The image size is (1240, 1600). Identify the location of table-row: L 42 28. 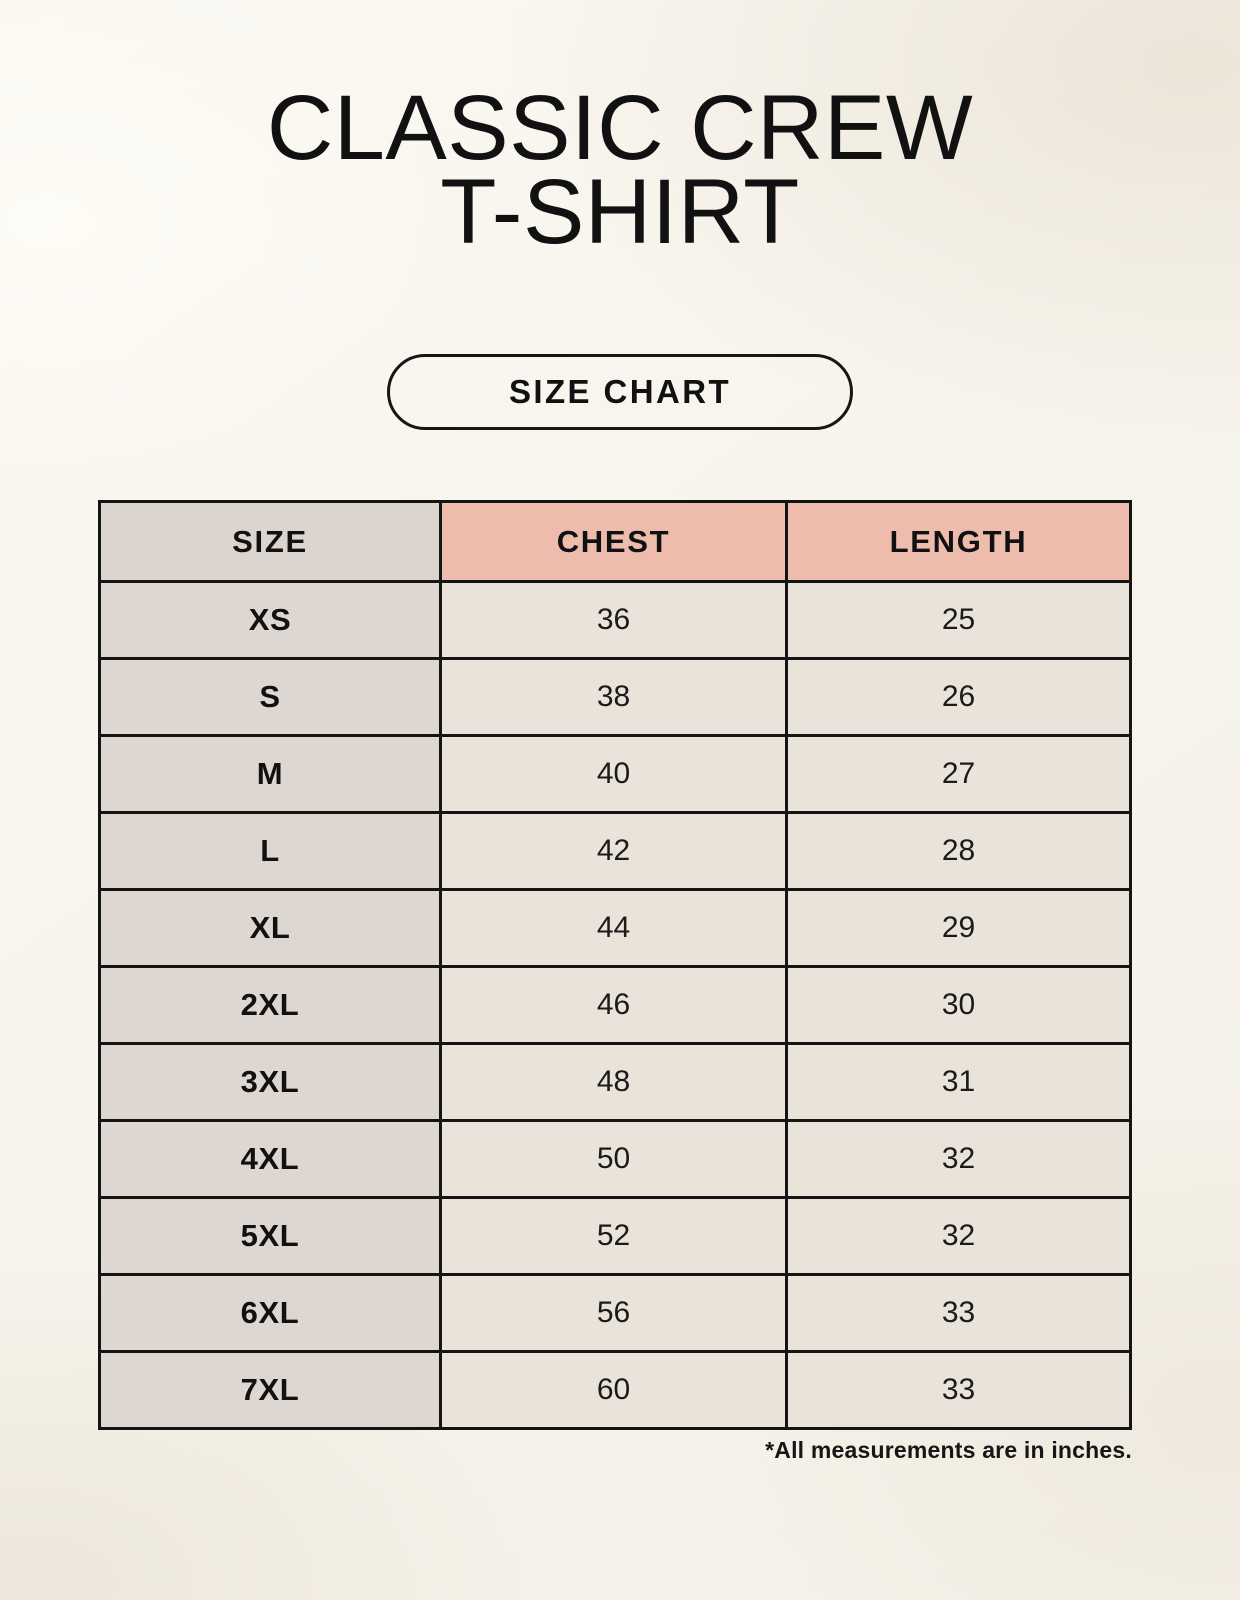
(615, 851).